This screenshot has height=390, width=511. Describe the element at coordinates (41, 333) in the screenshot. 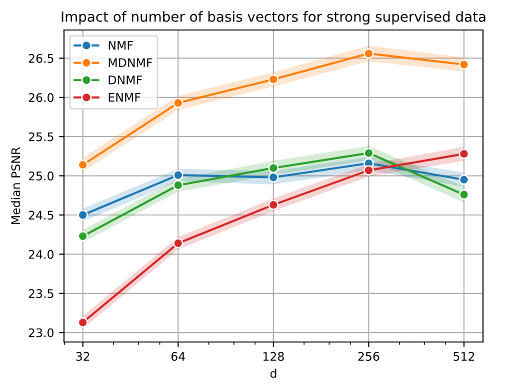

I see `y-tick-label: 23.0` at that location.